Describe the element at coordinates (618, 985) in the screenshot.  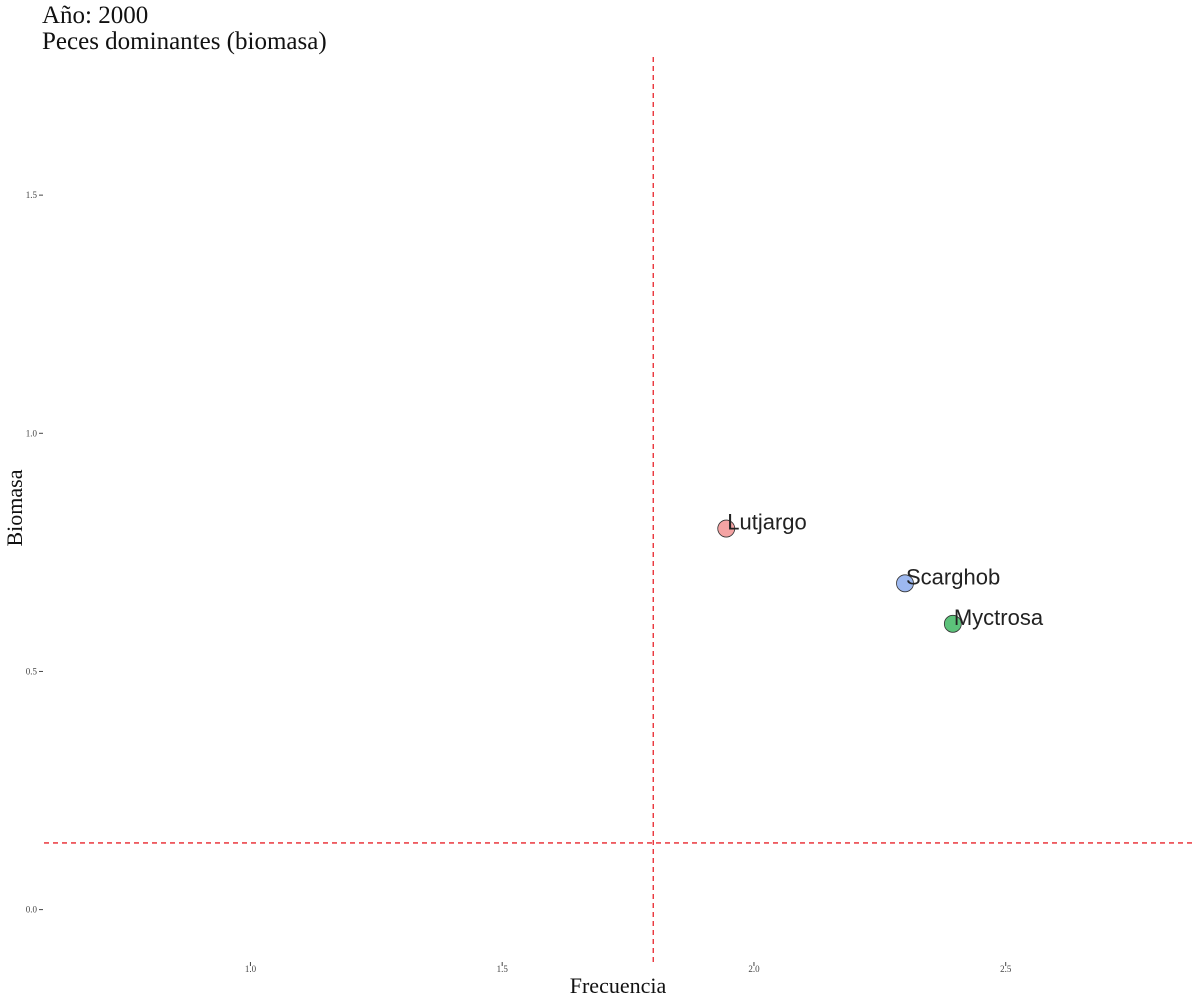
I see `x-axis-title: Frecuencia` at that location.